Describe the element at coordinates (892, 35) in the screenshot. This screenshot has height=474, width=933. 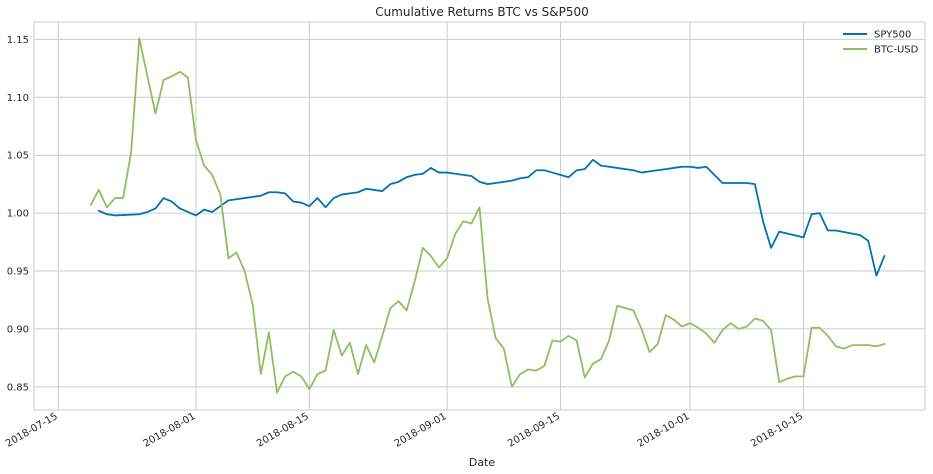
I see `legend-label: SPY500` at that location.